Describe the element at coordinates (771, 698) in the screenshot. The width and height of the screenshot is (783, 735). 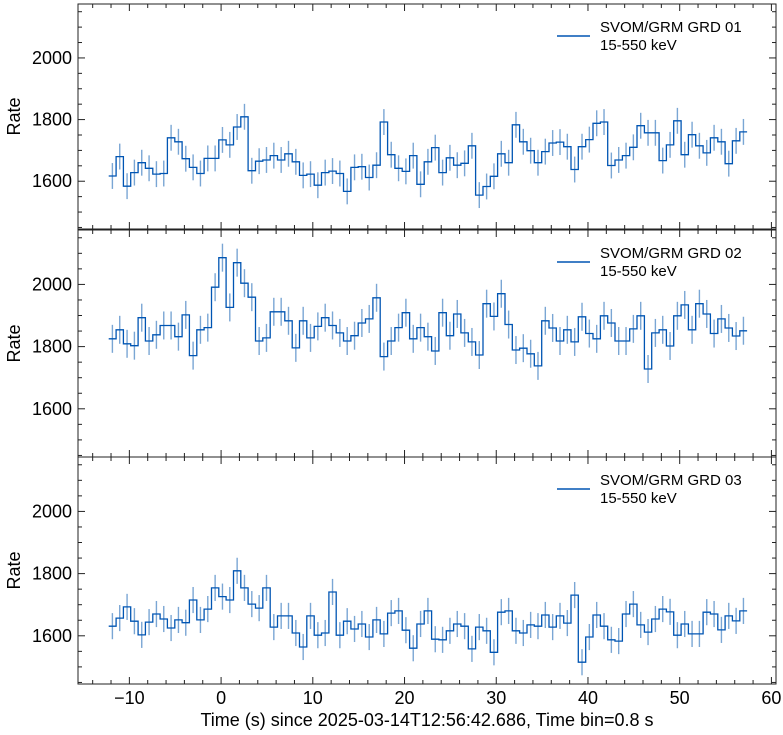
I see `x-tick-label: 60` at that location.